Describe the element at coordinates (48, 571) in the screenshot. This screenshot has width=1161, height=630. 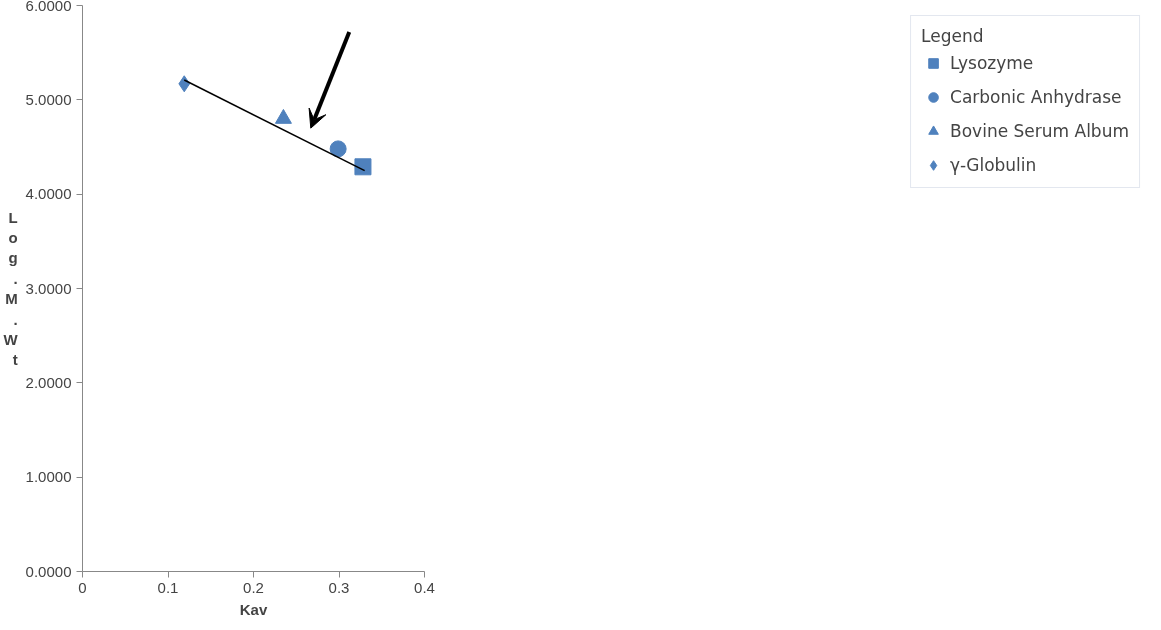
I see `y-tick-label: 0.0000` at that location.